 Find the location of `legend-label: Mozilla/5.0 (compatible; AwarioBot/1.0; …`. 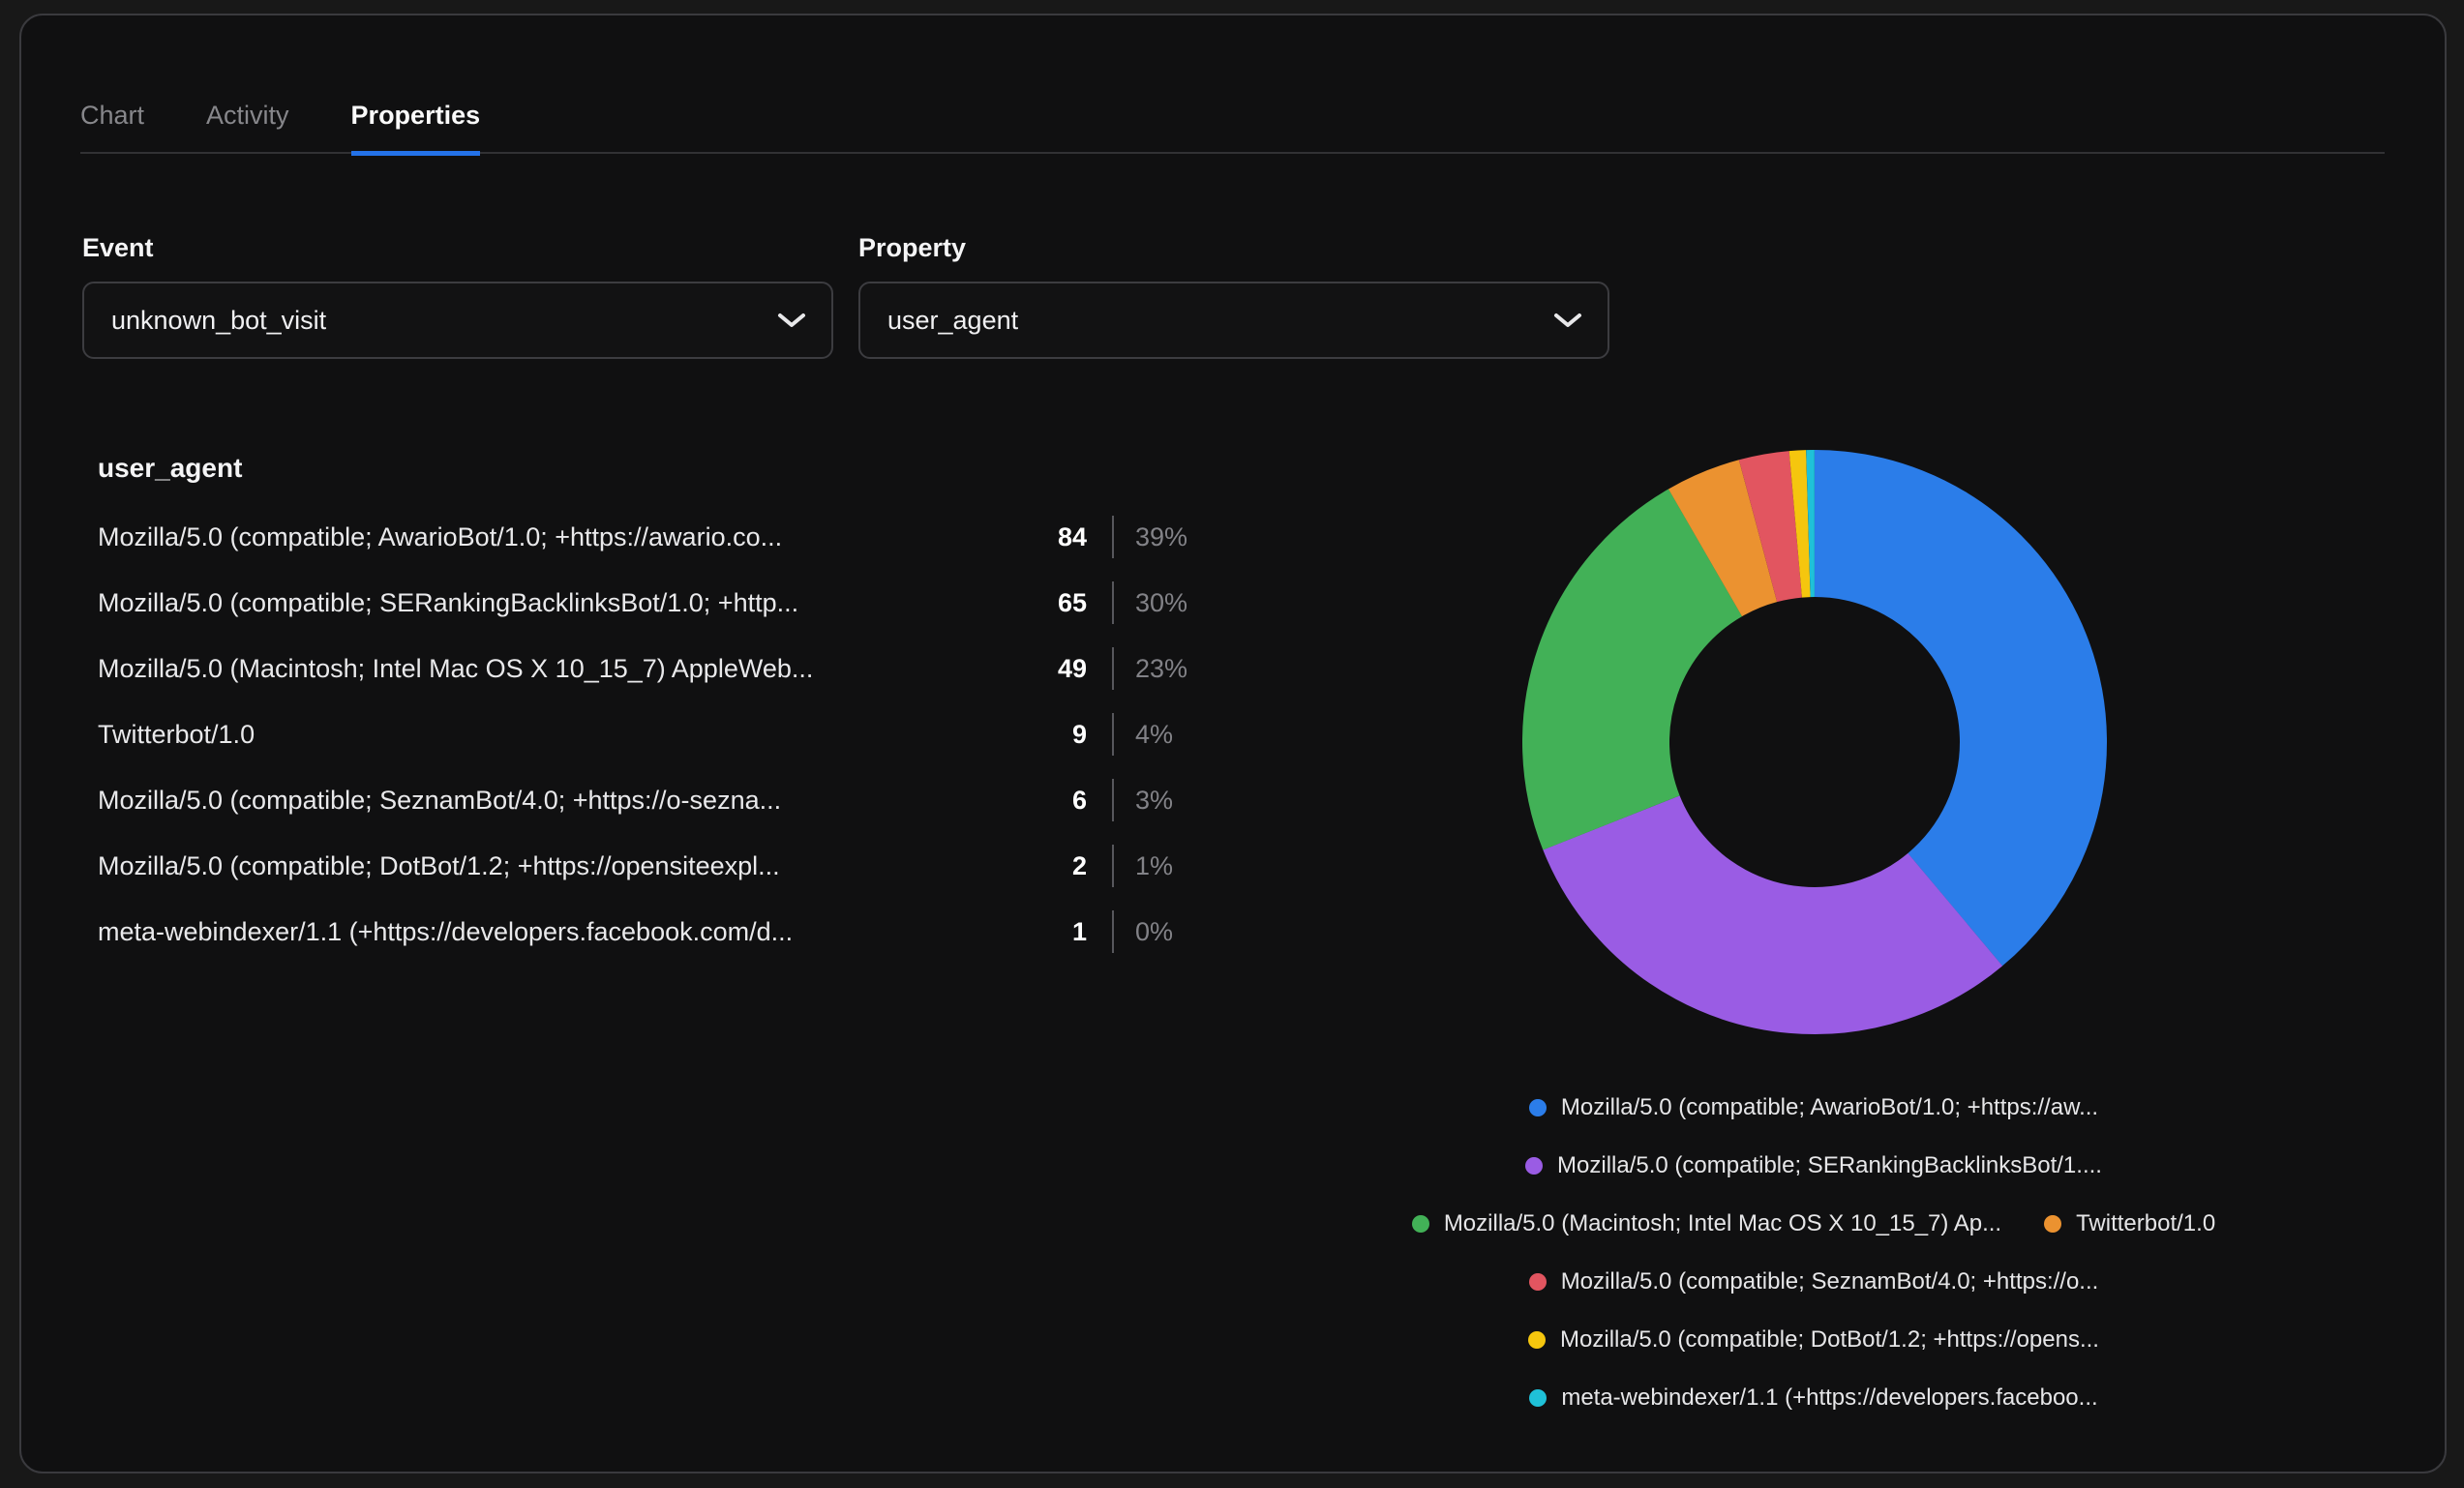

legend-label: Mozilla/5.0 (compatible; AwarioBot/1.0; … is located at coordinates (1829, 1106).